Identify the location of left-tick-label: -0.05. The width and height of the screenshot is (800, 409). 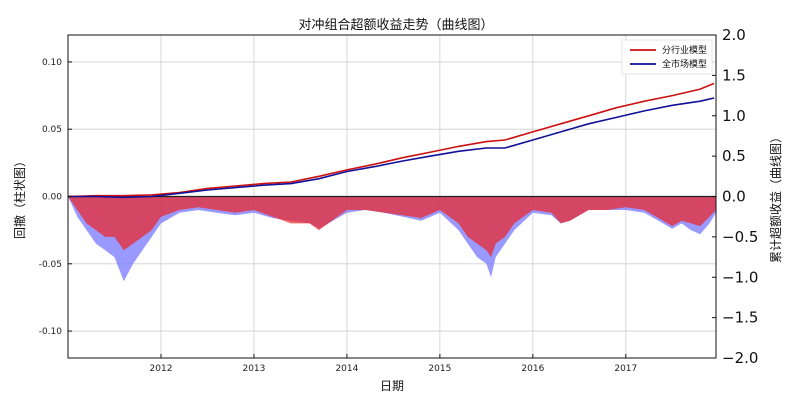
(50, 265).